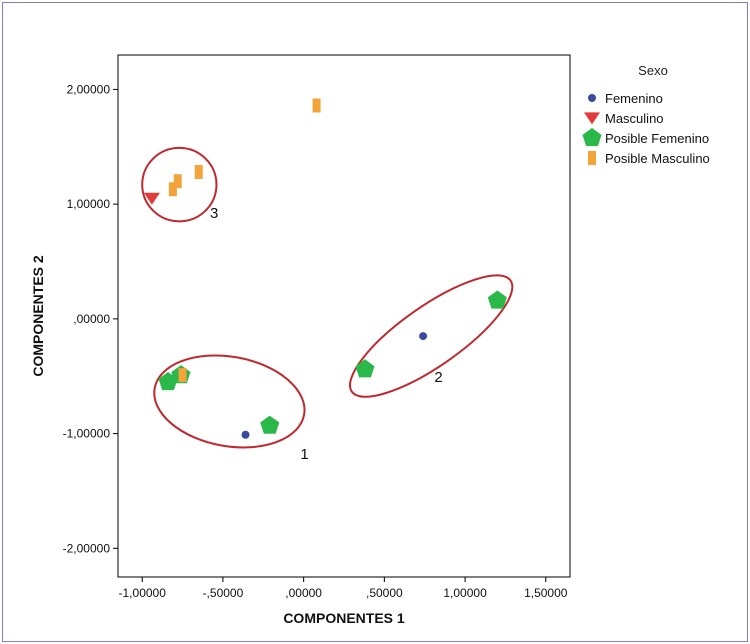 The image size is (750, 644). What do you see at coordinates (465, 593) in the screenshot?
I see `x-tick-label: 1,00000` at bounding box center [465, 593].